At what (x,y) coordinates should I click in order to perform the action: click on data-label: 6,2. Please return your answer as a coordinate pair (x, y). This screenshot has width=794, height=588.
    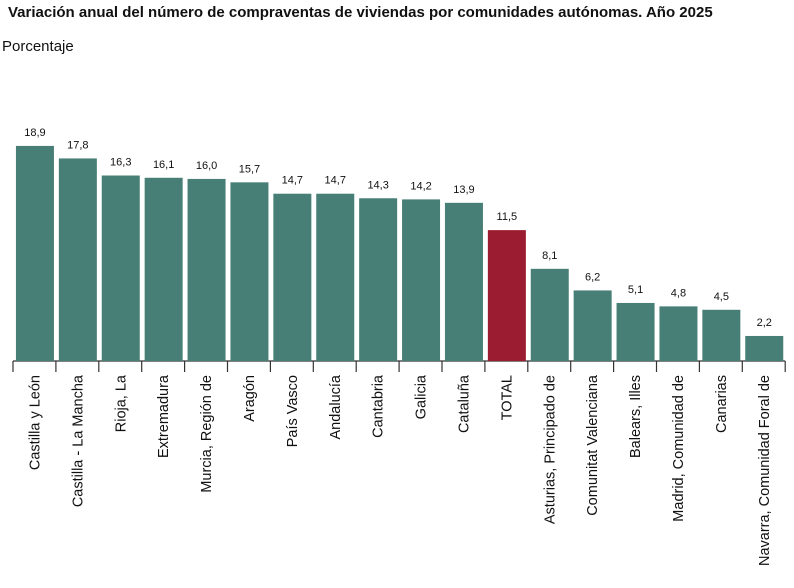
    Looking at the image, I should click on (592, 277).